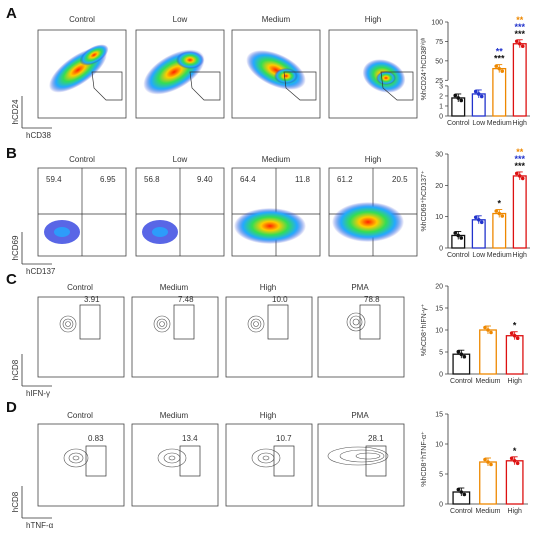  Describe the element at coordinates (180, 19) in the screenshot. I see `plot-title: Low` at that location.